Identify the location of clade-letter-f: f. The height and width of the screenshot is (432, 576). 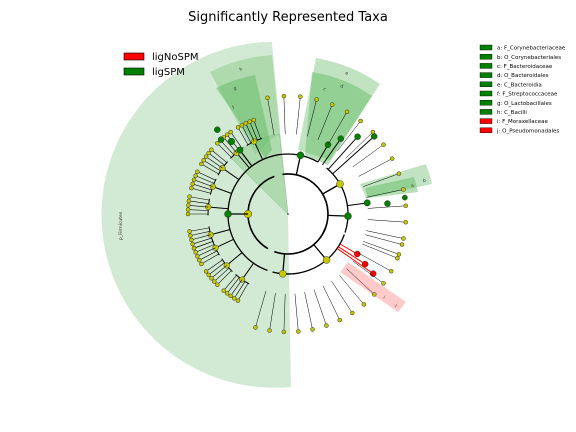
(234, 108).